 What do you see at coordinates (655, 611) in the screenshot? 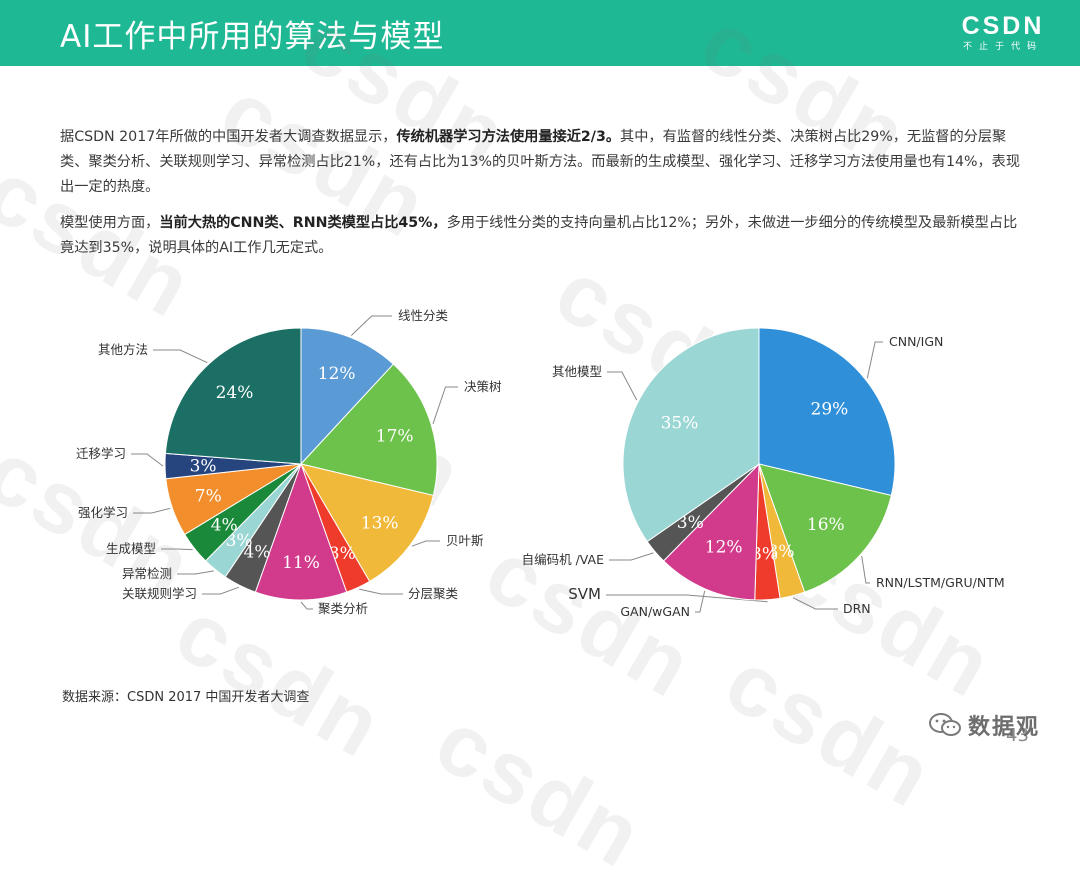
I see `slice-category-label: GAN/wGAN` at bounding box center [655, 611].